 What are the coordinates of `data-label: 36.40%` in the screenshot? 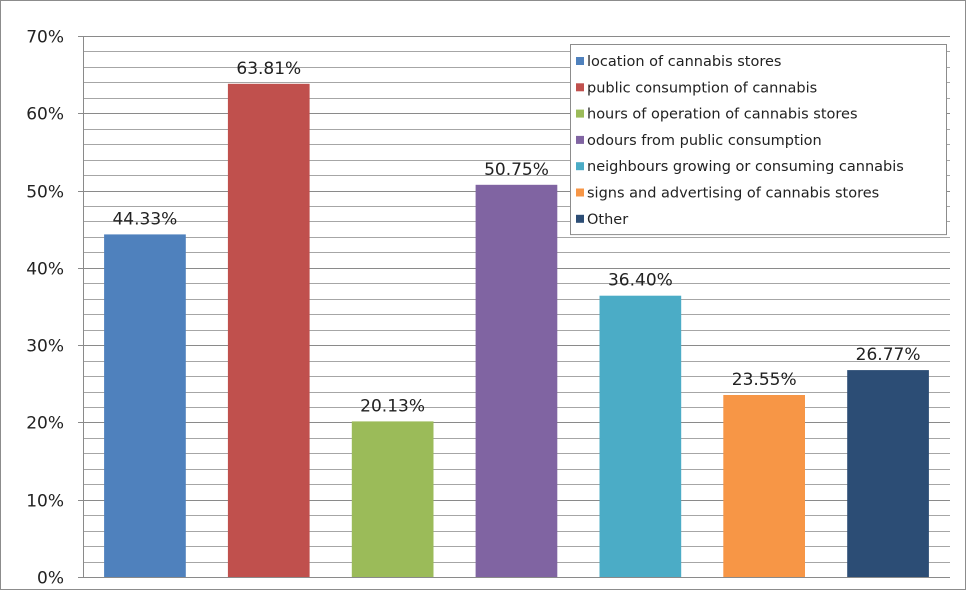 It's located at (640, 281).